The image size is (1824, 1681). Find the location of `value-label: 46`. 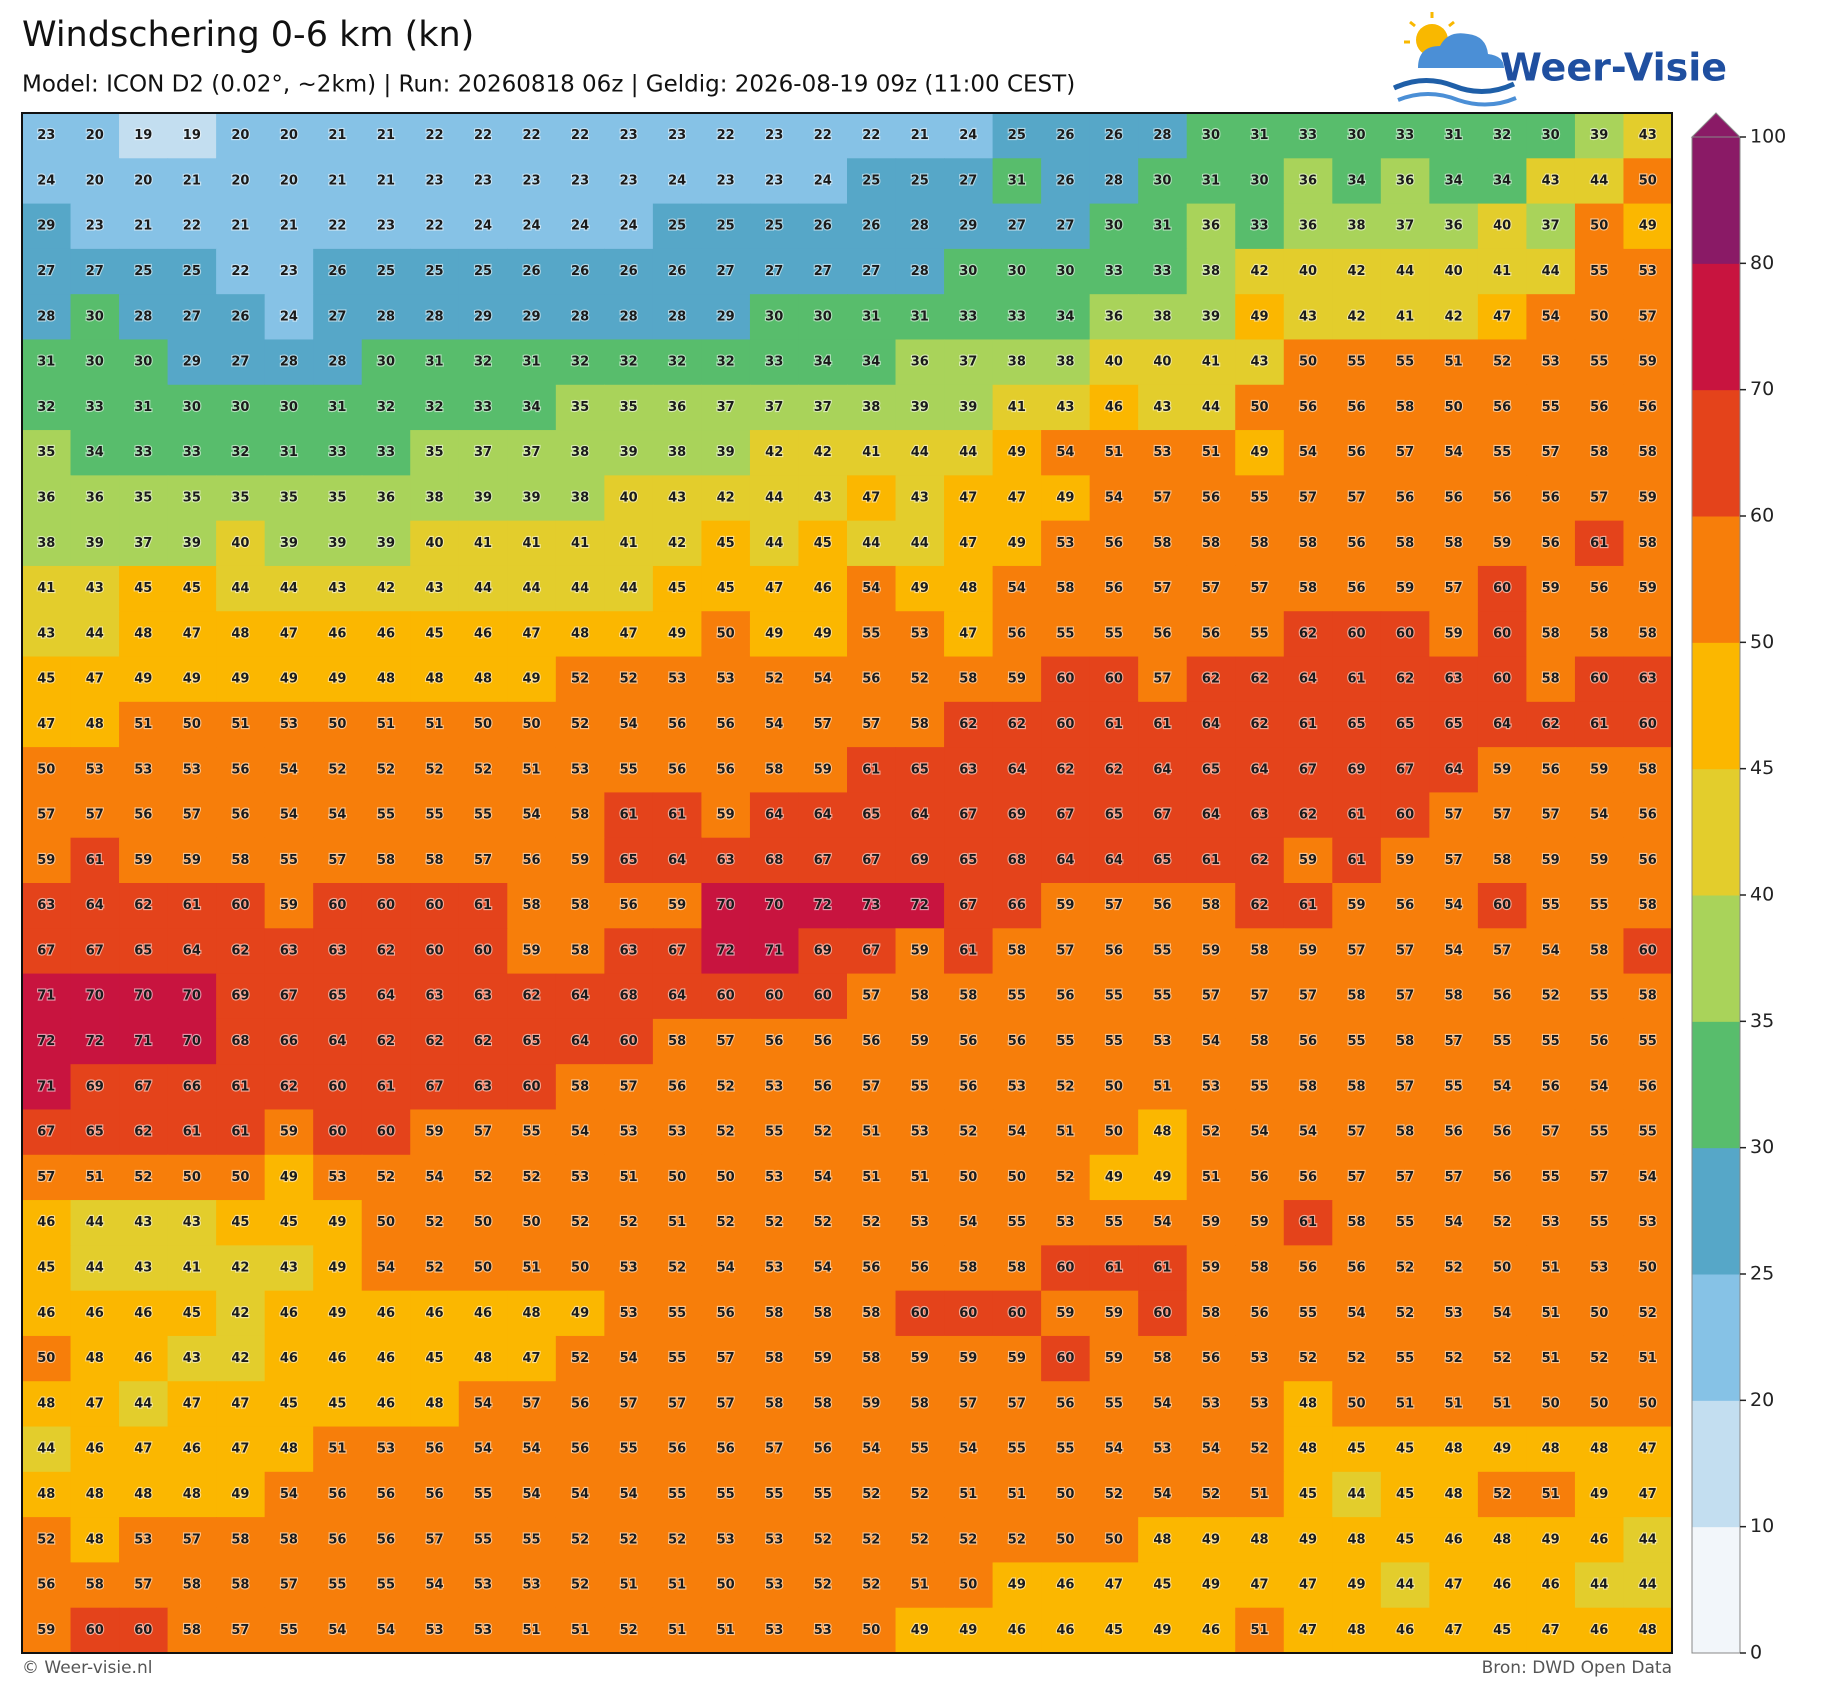

value-label: 46 is located at coordinates (1114, 407).